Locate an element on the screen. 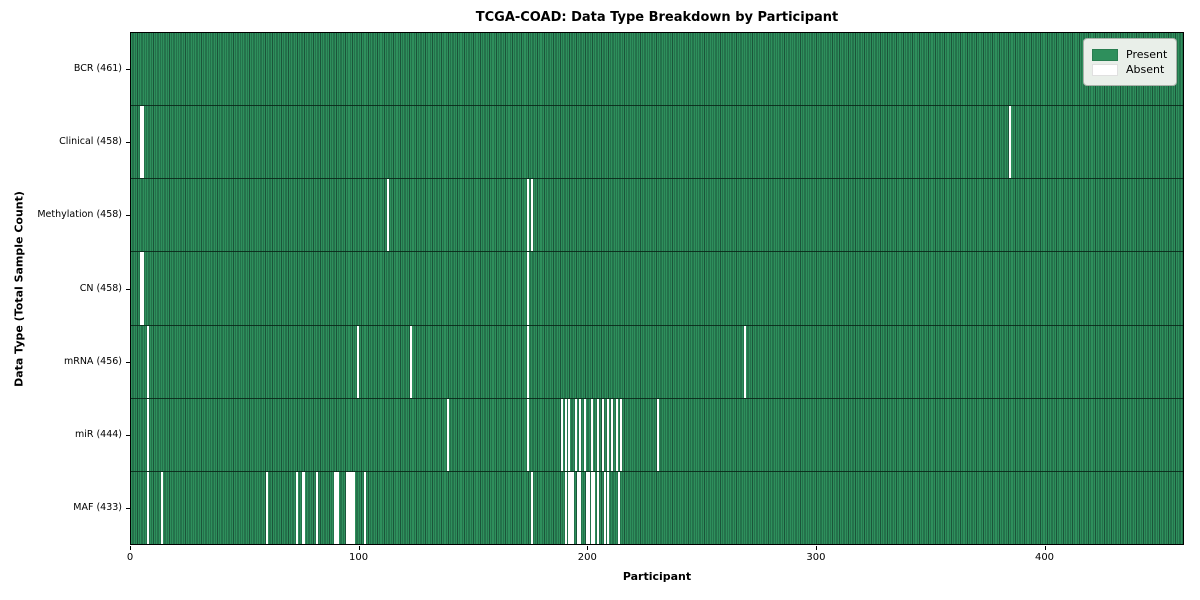 This screenshot has height=600, width=1200. heatmap-row-cn is located at coordinates (657, 289).